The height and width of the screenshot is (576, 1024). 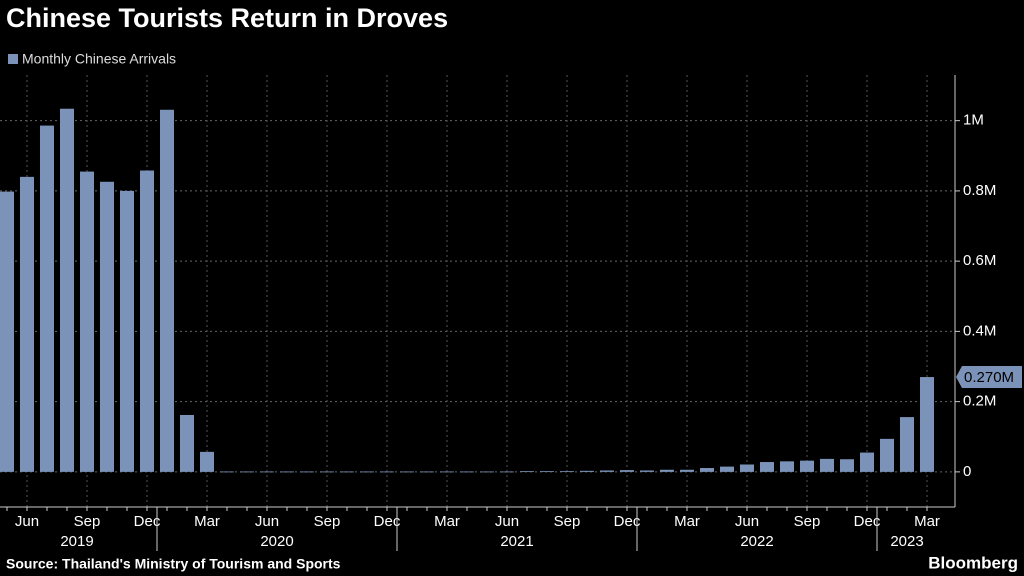 What do you see at coordinates (979, 401) in the screenshot?
I see `y-tick-label: 0.2M` at bounding box center [979, 401].